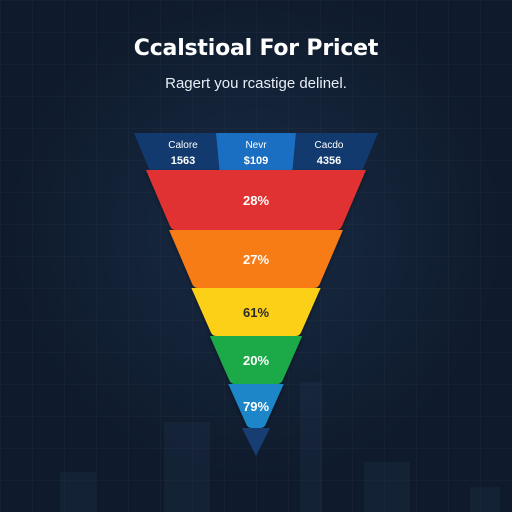 This screenshot has width=512, height=512. What do you see at coordinates (256, 161) in the screenshot?
I see `header-value: $109` at bounding box center [256, 161].